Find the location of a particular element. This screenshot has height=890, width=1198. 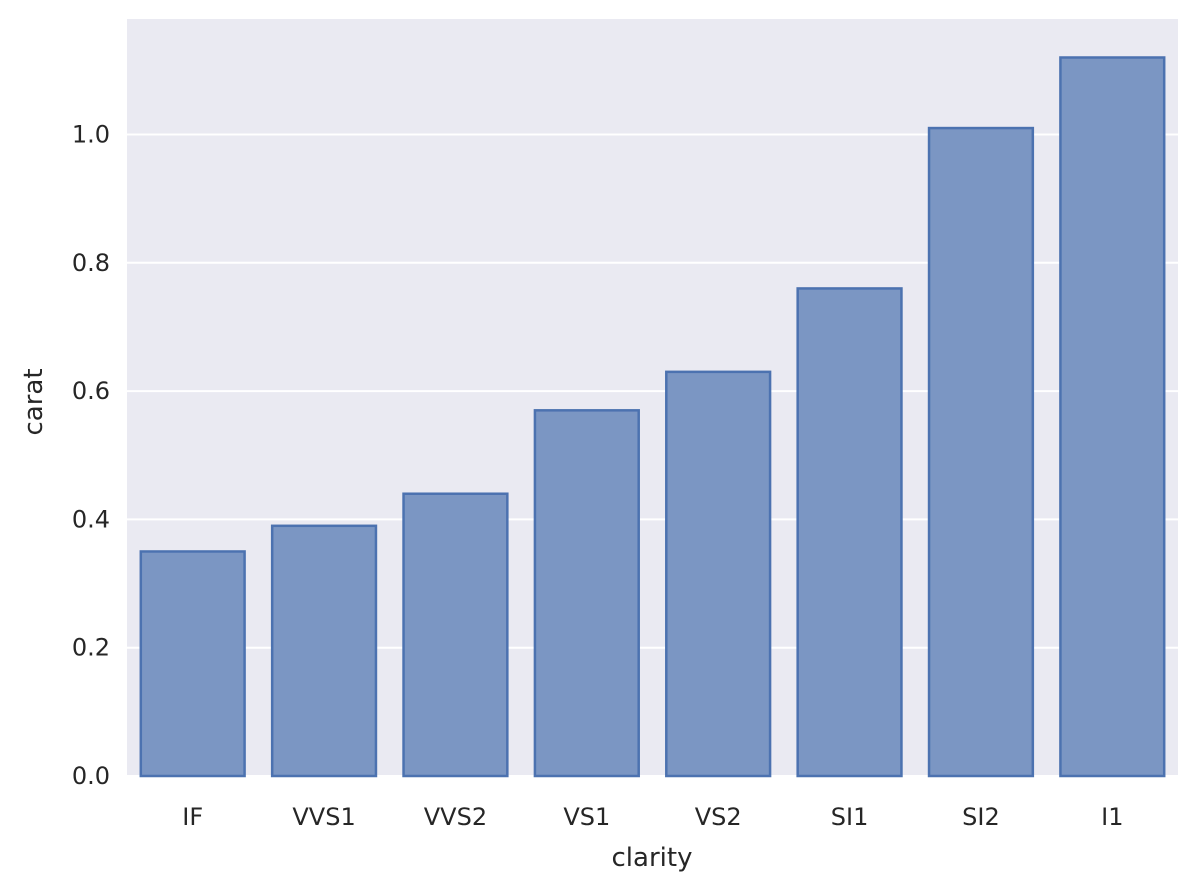

y-axis-label: carat is located at coordinates (34, 401).